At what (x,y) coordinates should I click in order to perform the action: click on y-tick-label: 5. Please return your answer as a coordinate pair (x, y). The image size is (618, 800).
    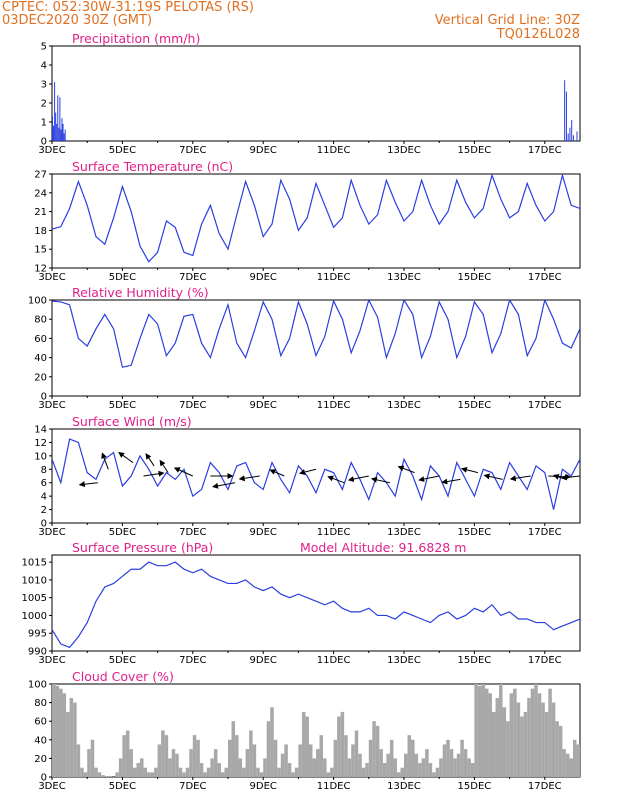
    Looking at the image, I should click on (44, 47).